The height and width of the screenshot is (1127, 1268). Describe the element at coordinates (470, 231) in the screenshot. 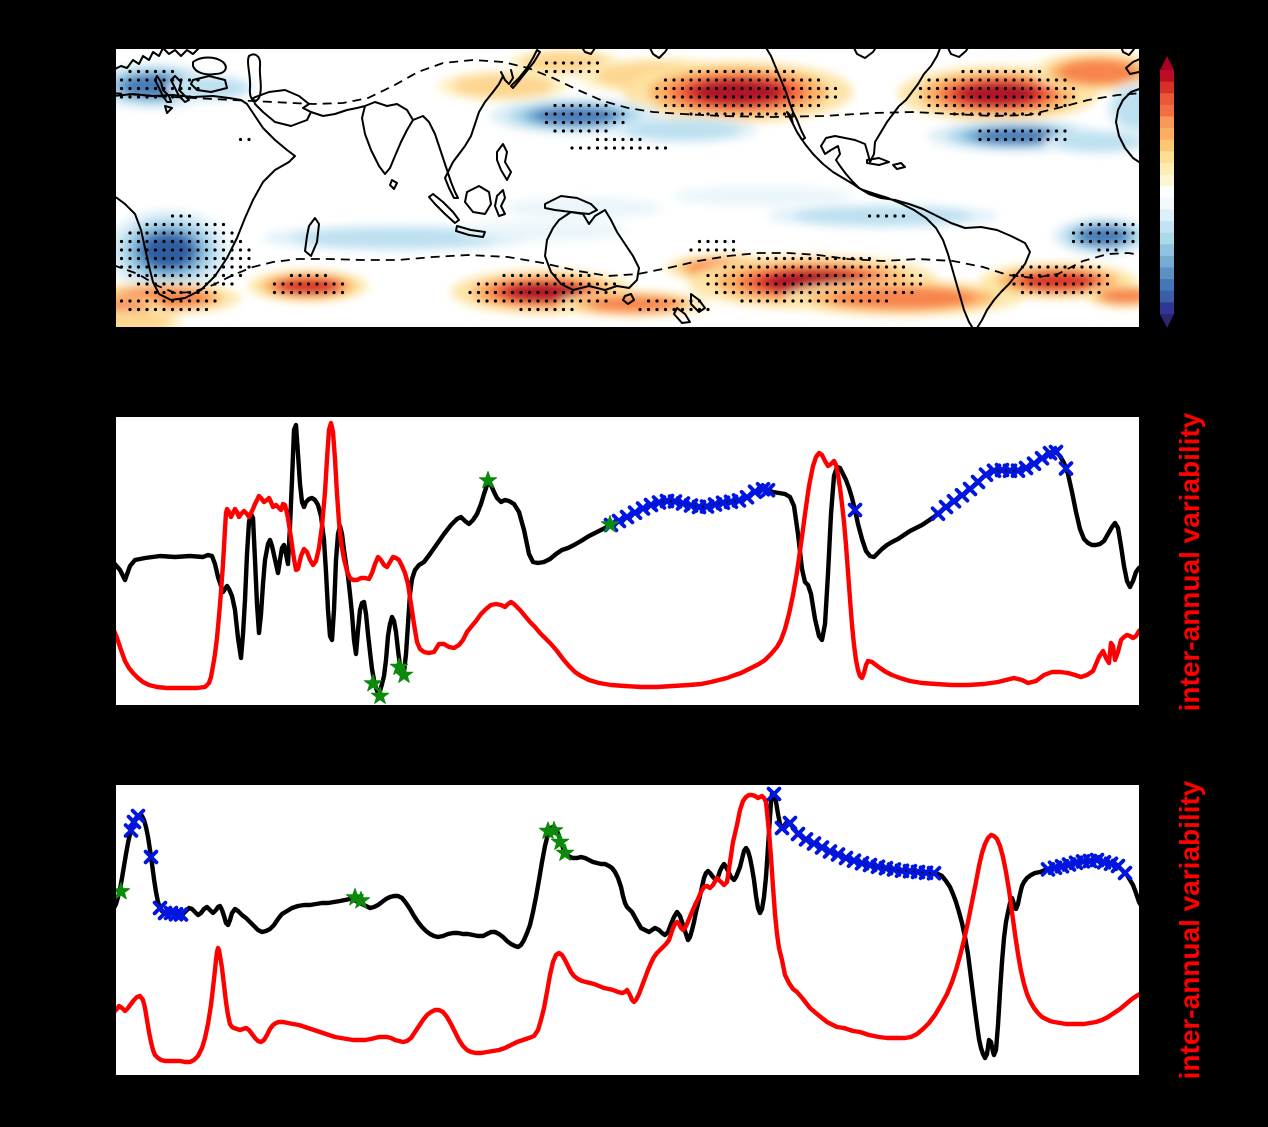

I see `coastline-java` at that location.